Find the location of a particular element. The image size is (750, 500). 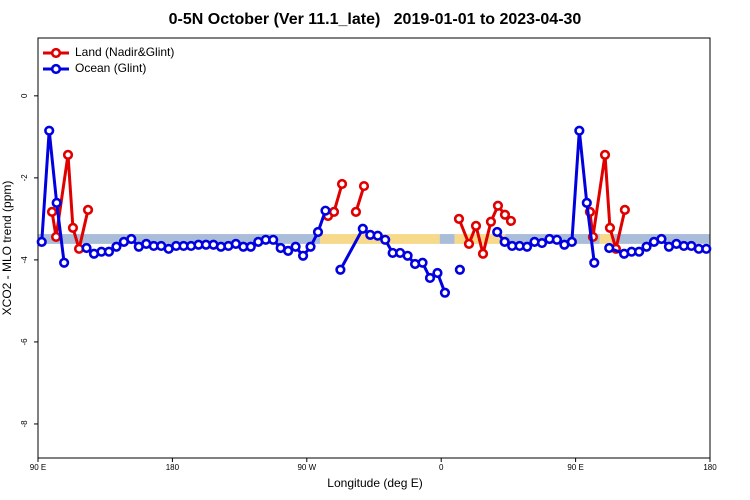

x-tick-label: 0 is located at coordinates (441, 467).